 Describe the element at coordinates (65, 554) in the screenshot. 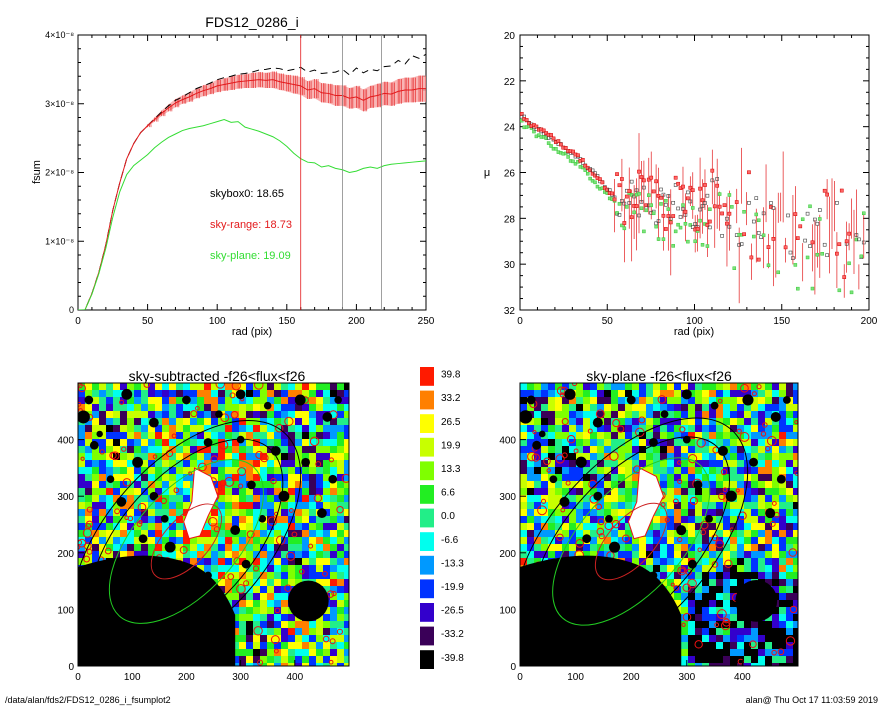

I see `y-tick-label: 200` at that location.